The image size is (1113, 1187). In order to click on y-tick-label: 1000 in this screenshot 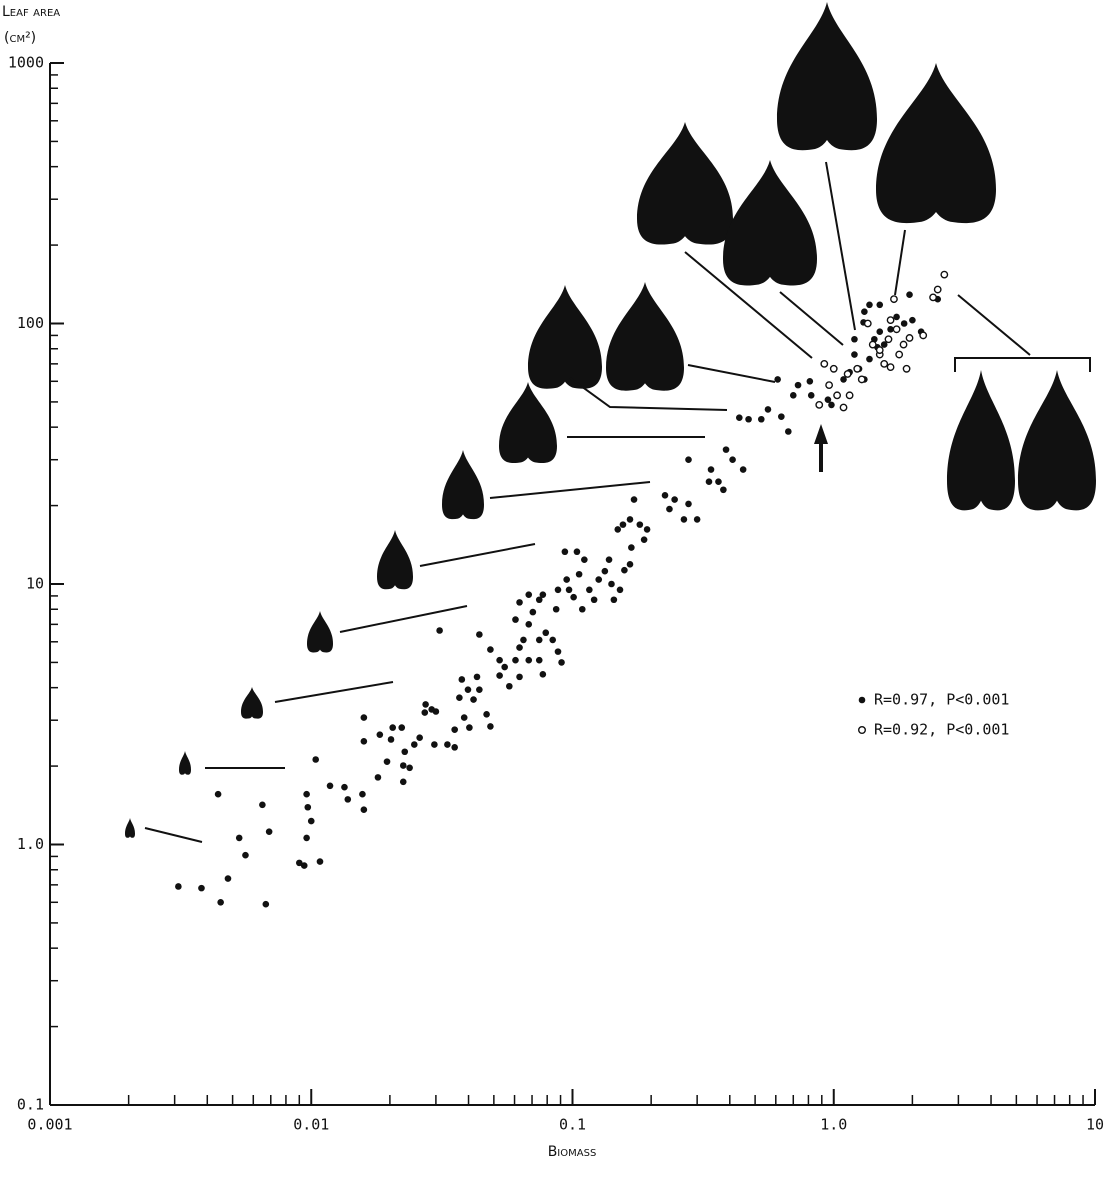, I will do `click(26, 63)`.